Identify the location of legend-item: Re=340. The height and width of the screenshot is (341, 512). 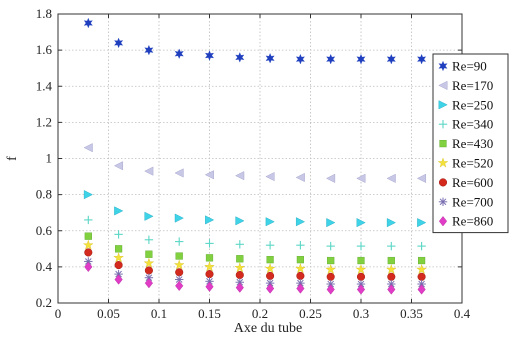
(465, 124).